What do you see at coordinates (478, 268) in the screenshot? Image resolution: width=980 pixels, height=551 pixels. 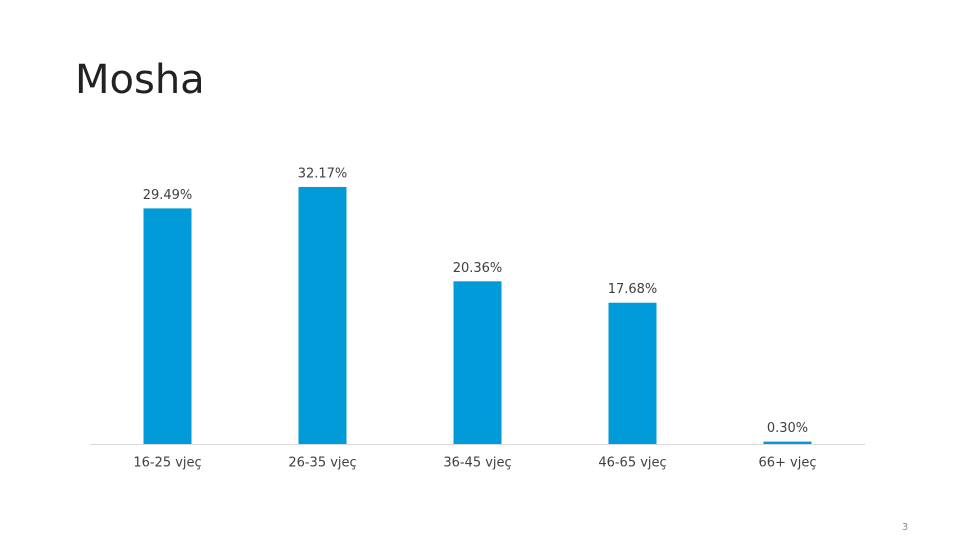 I see `data-label: 20.36%` at bounding box center [478, 268].